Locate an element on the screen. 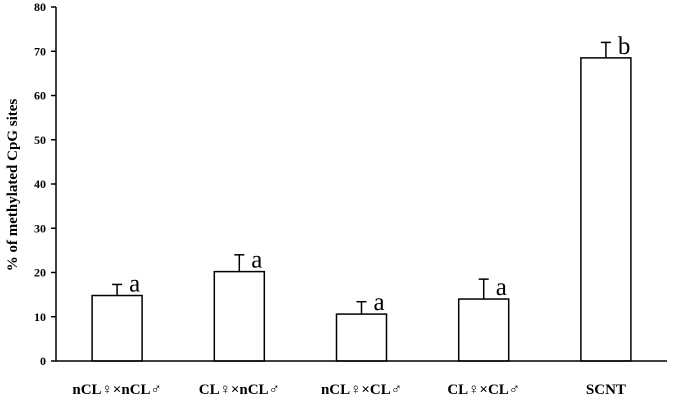 This screenshot has height=404, width=680. y-tick-label: 20 is located at coordinates (40, 273).